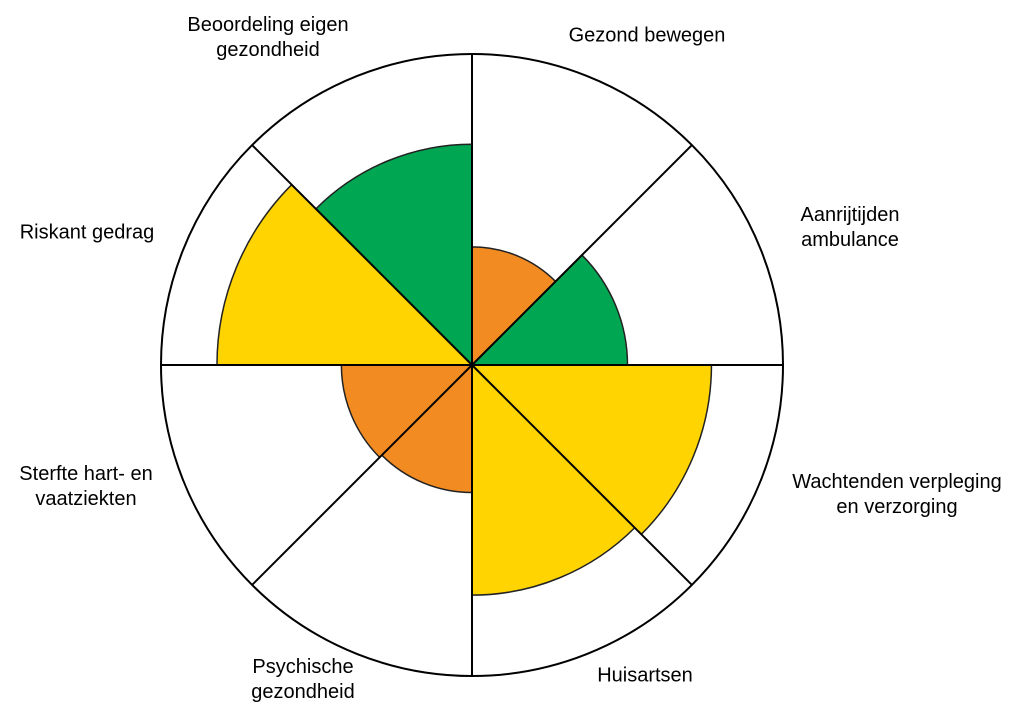  What do you see at coordinates (647, 35) in the screenshot?
I see `category-label: Gezond bewegen` at bounding box center [647, 35].